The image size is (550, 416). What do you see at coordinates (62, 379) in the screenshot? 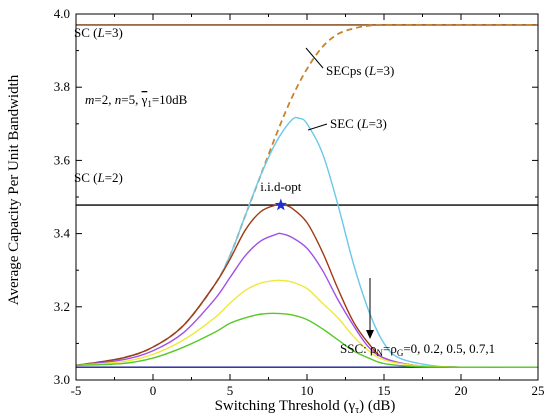
I see `y-tick-label: 3.0` at bounding box center [62, 379].